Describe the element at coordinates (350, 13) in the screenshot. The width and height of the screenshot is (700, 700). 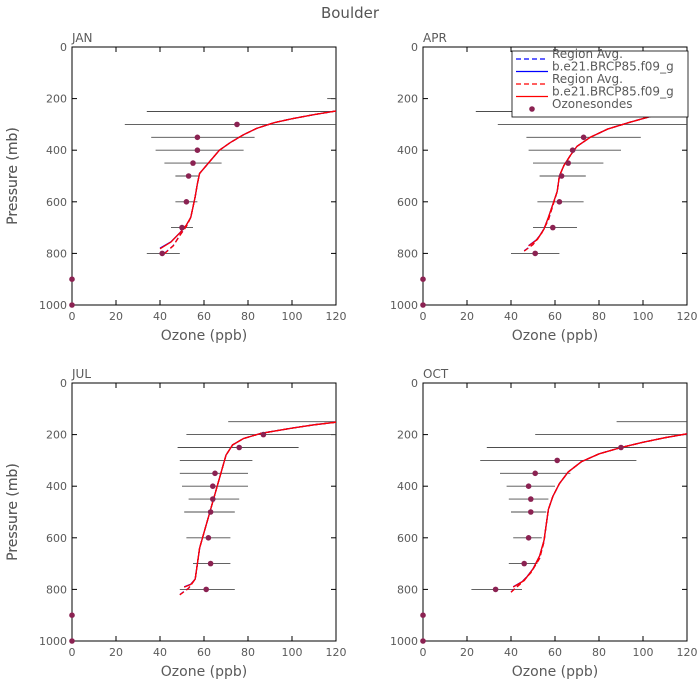
I see `figure-title: Boulder` at that location.